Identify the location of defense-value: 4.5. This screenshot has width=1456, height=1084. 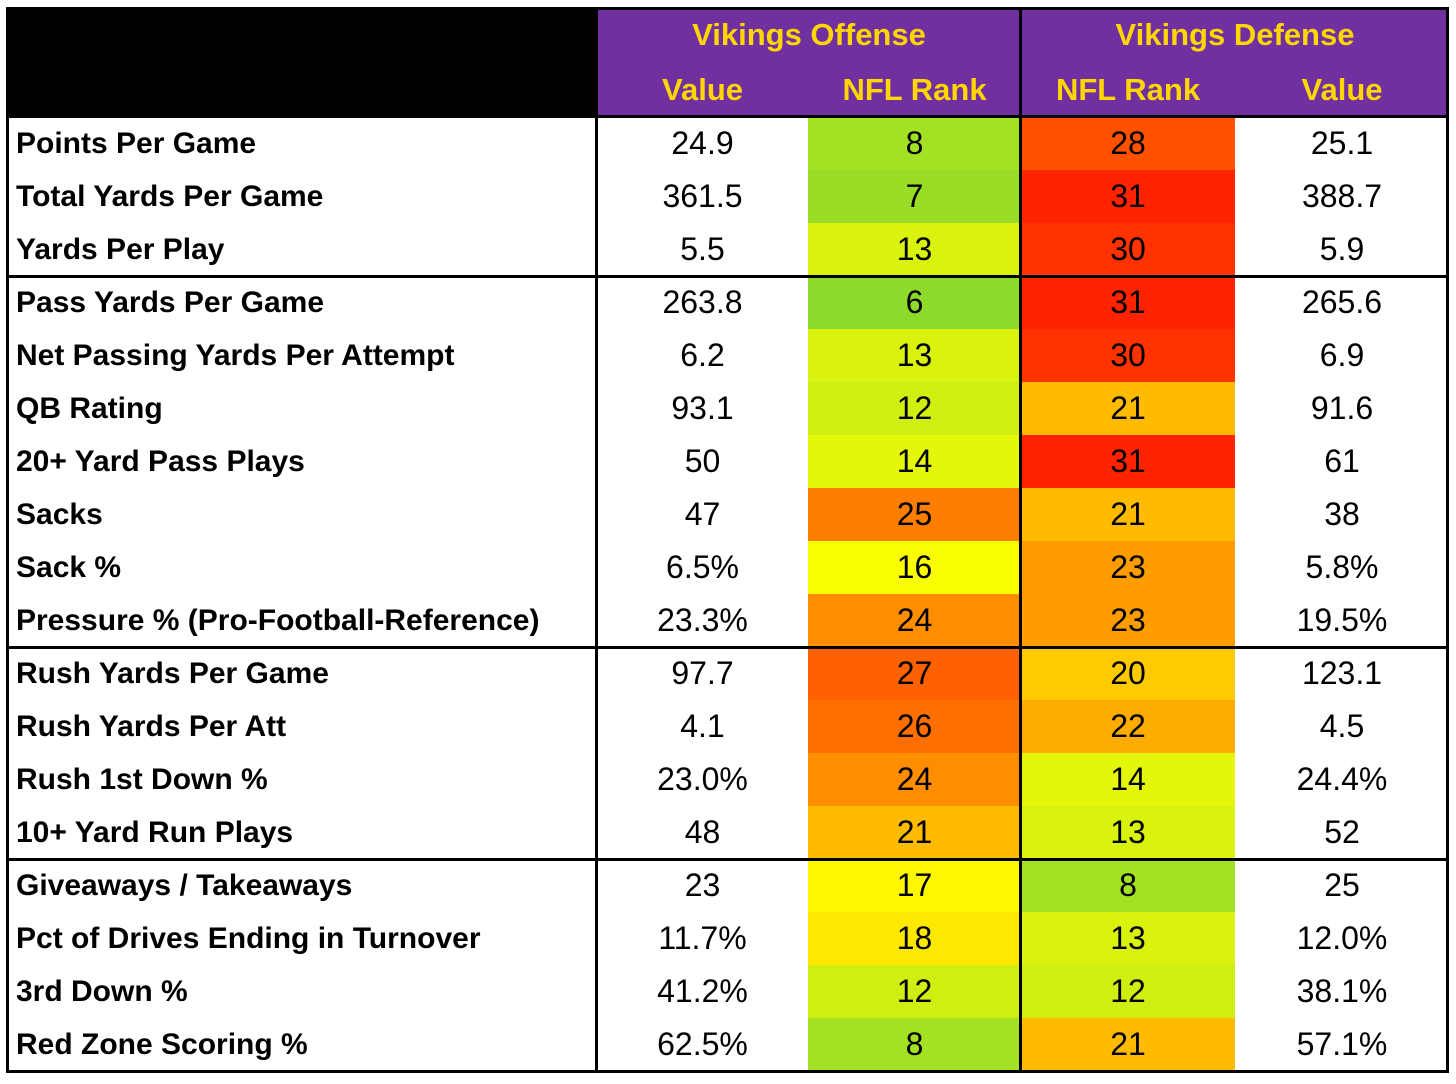
(1342, 726).